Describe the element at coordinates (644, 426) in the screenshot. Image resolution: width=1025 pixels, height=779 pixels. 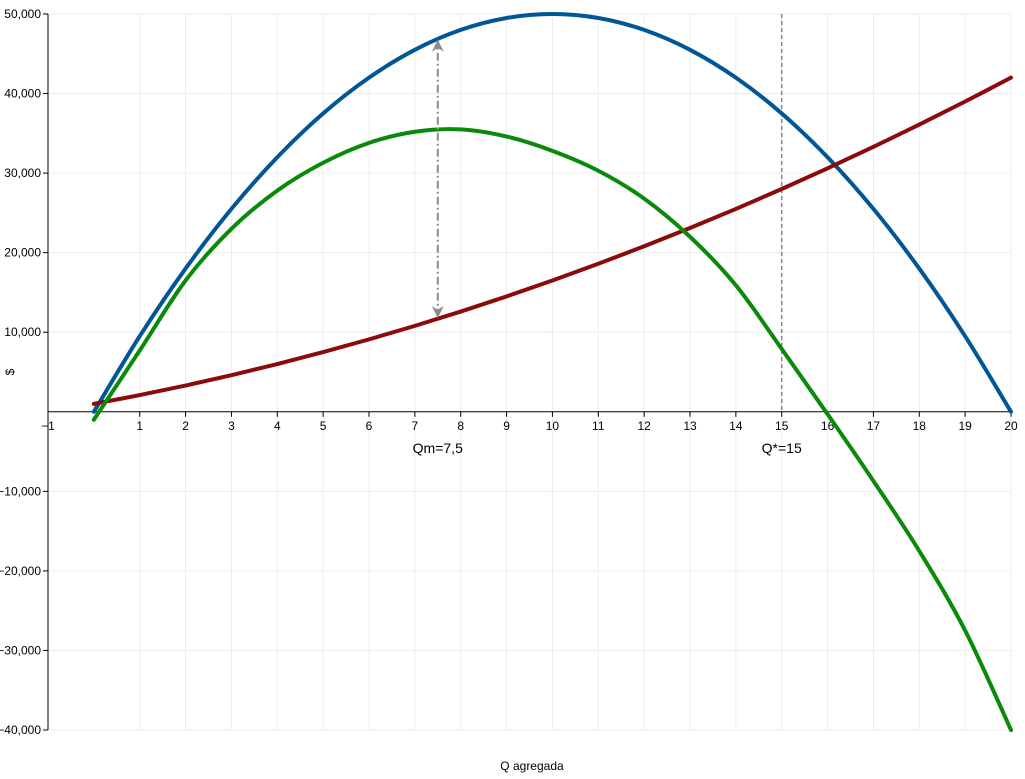
I see `x-tick-label: 12` at that location.